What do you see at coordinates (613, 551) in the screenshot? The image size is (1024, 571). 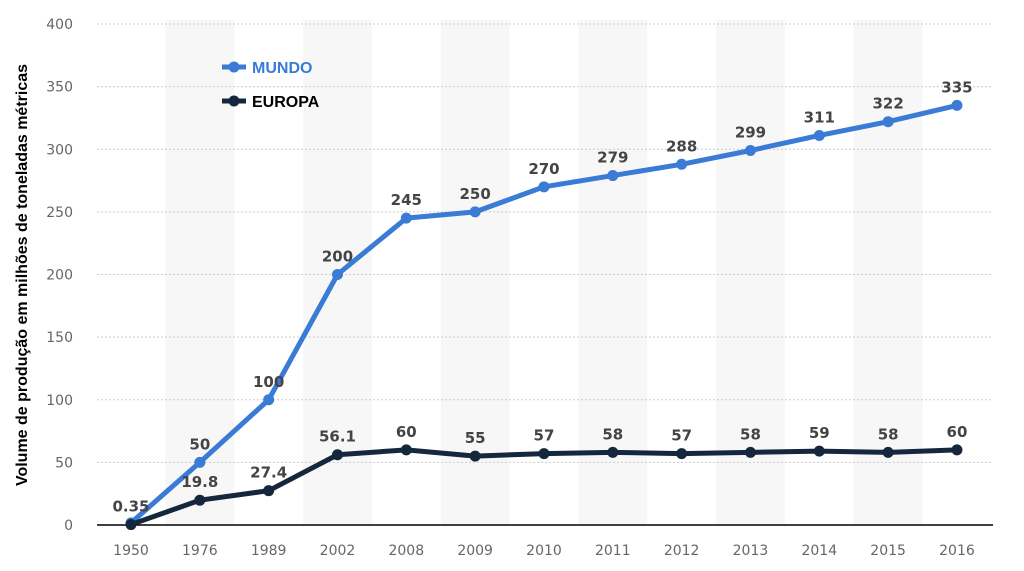 I see `x-tick-label: 2011` at bounding box center [613, 551].